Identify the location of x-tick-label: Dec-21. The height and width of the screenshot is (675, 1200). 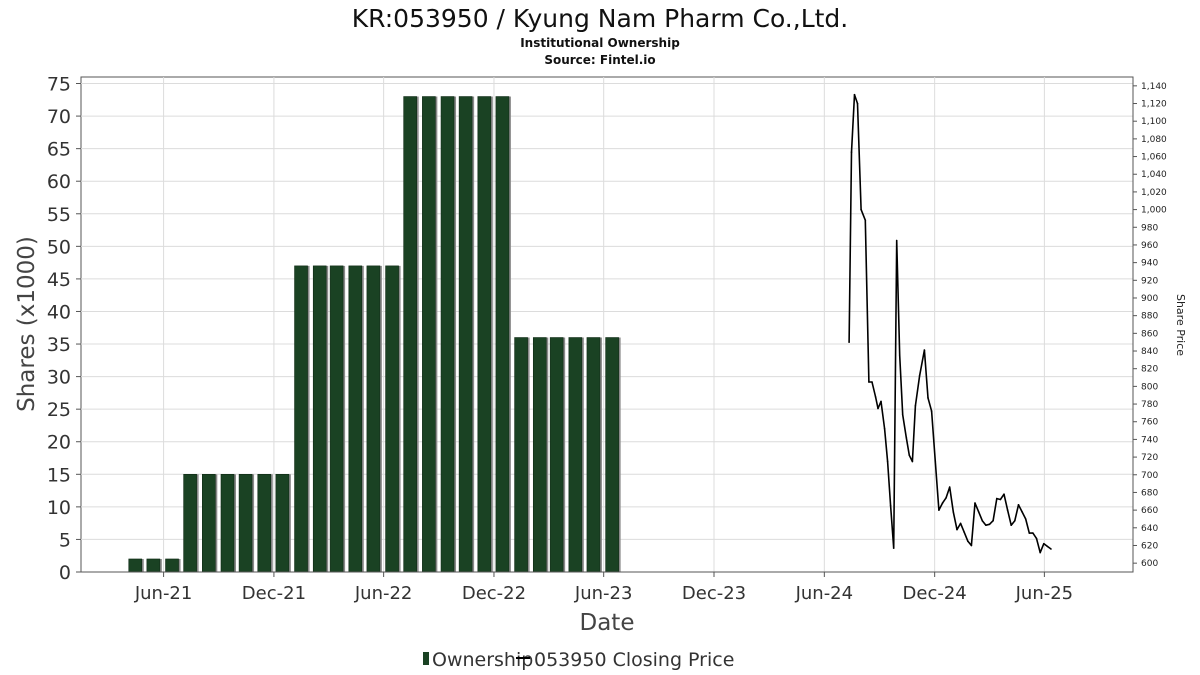
(274, 593).